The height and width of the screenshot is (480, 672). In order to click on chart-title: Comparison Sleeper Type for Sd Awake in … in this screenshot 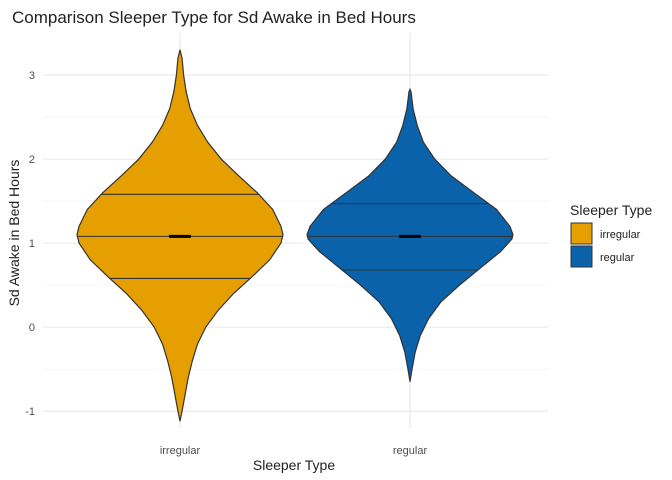, I will do `click(214, 17)`.